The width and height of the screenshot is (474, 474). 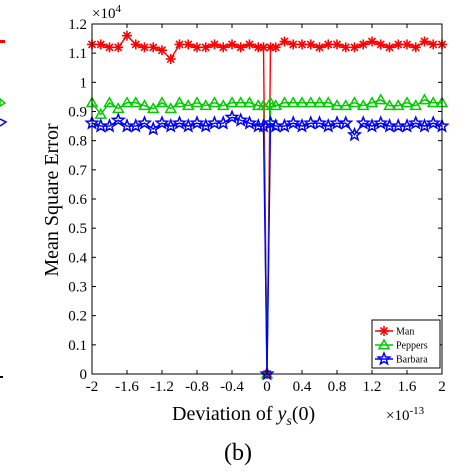 What do you see at coordinates (84, 375) in the screenshot?
I see `y-tick-label: 0` at bounding box center [84, 375].